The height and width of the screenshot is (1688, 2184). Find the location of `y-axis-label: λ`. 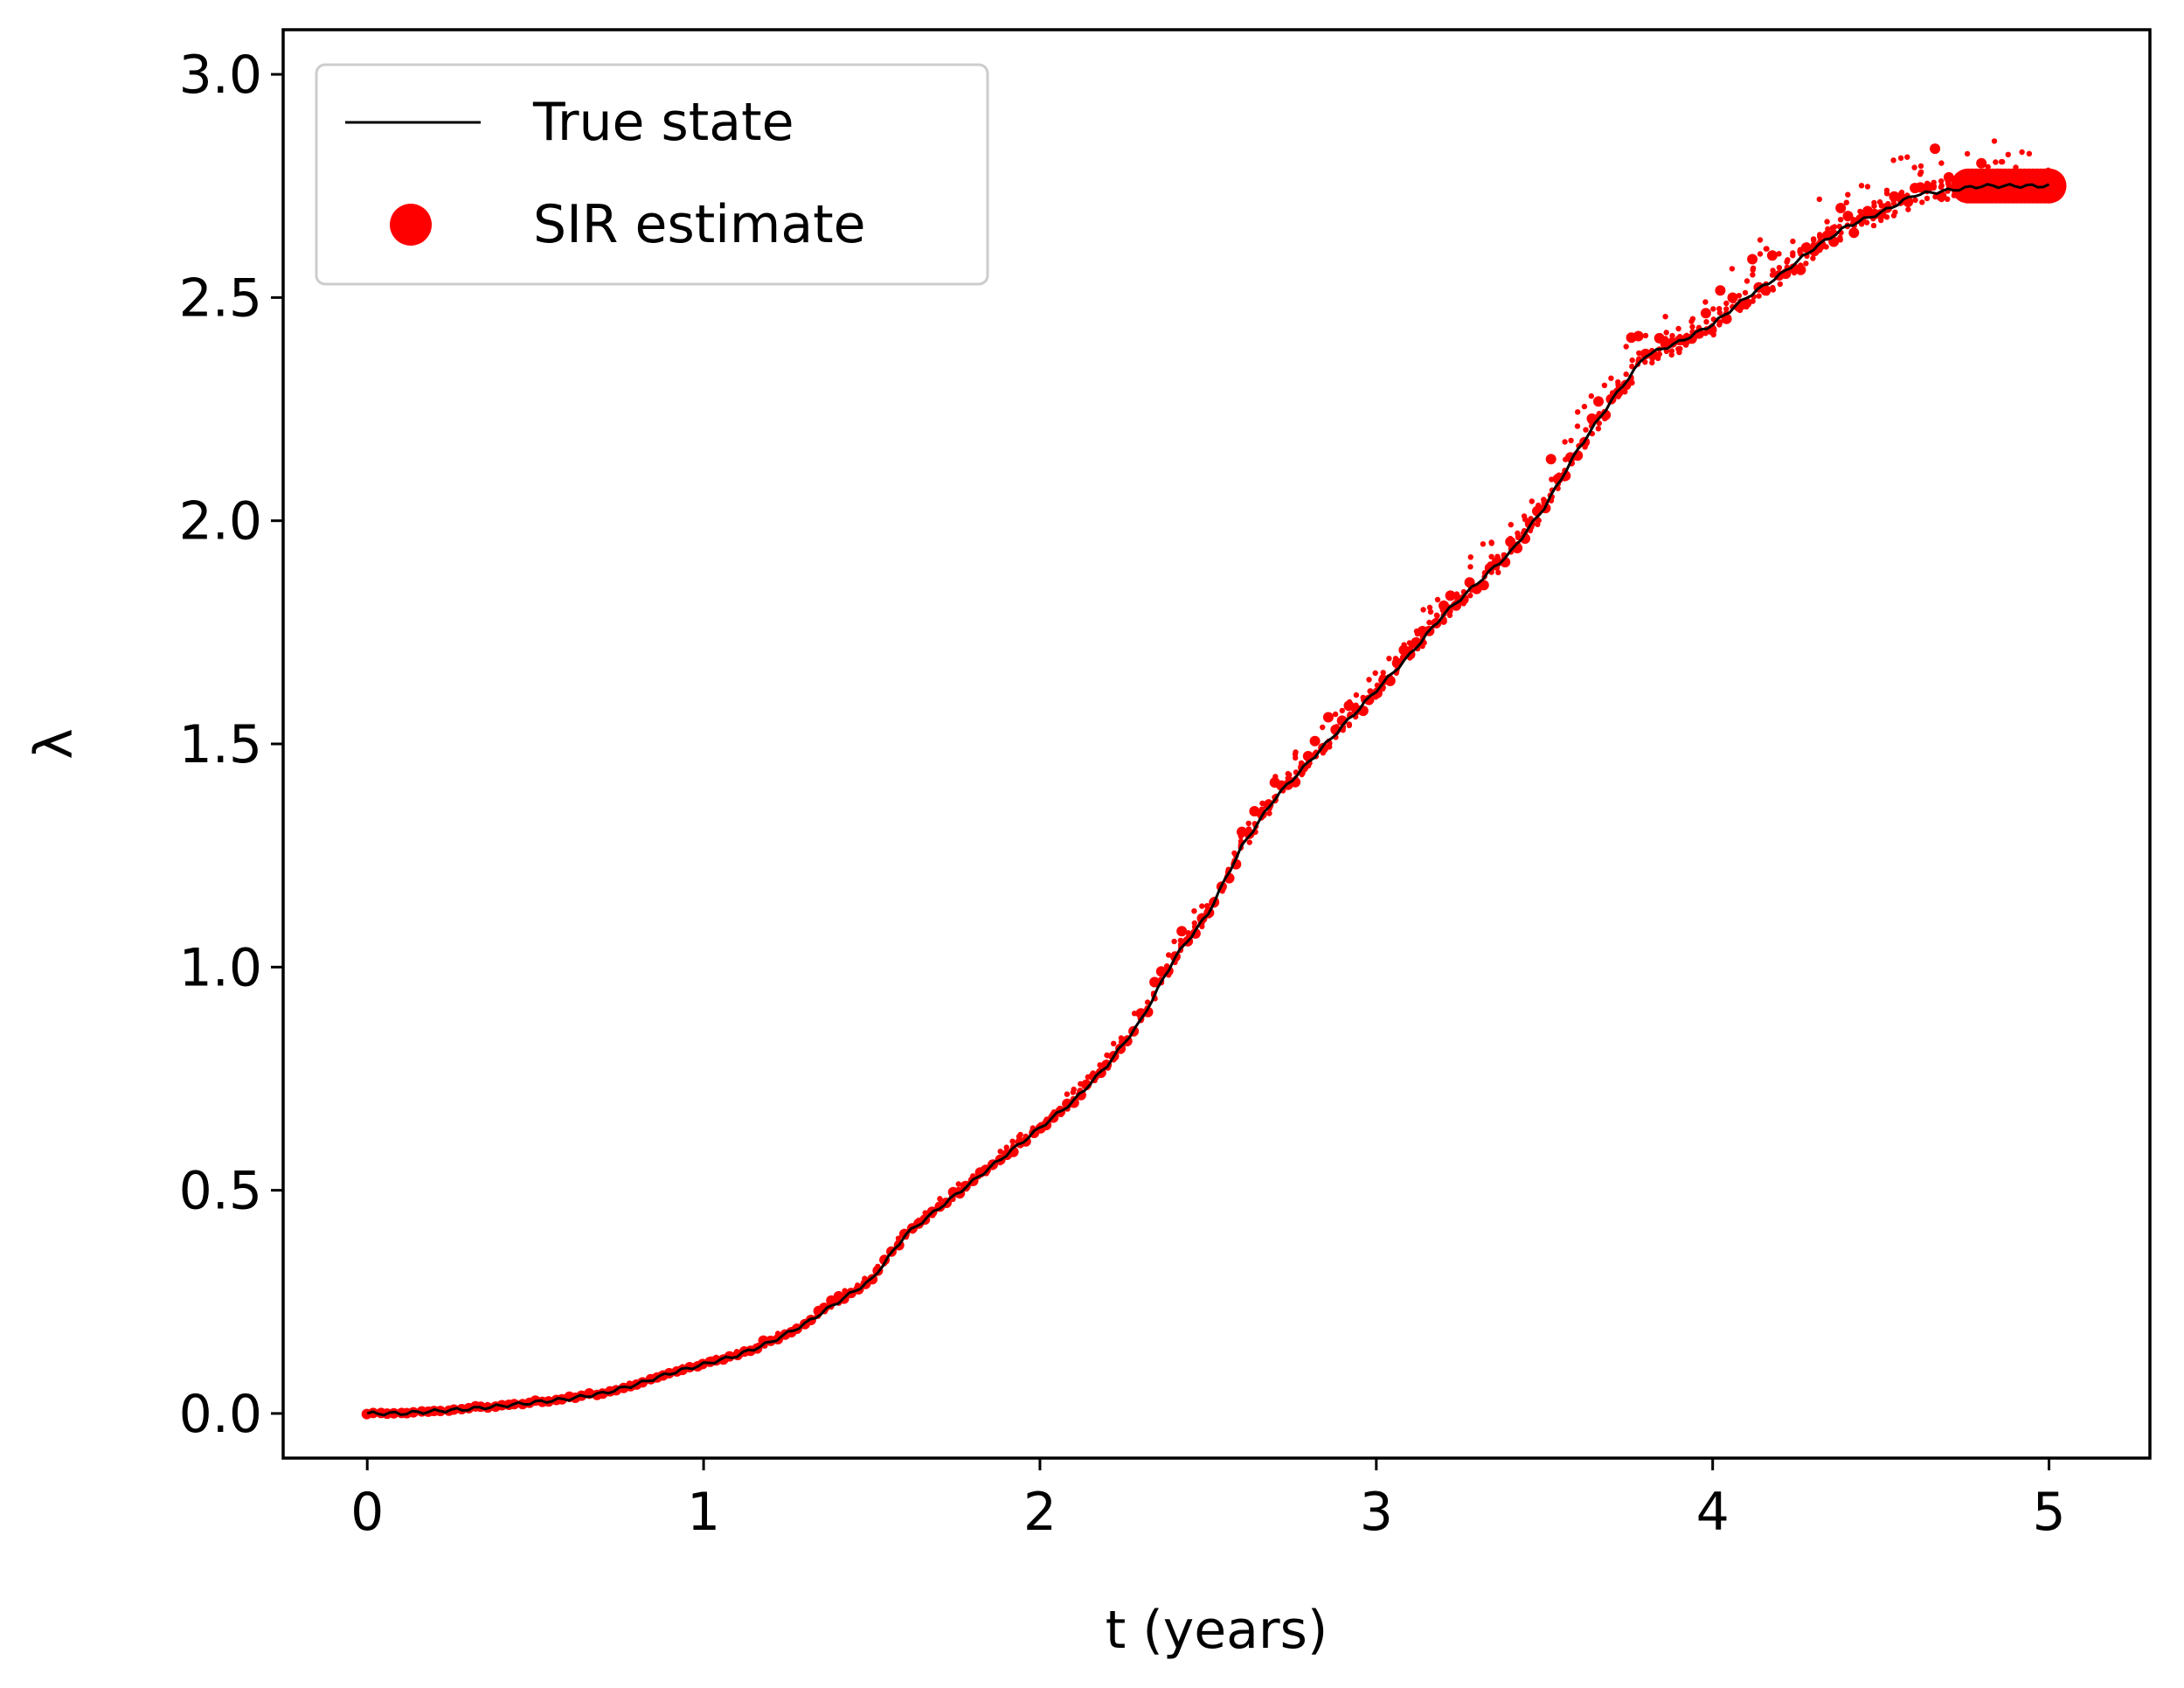

y-axis-label: λ is located at coordinates (54, 744).